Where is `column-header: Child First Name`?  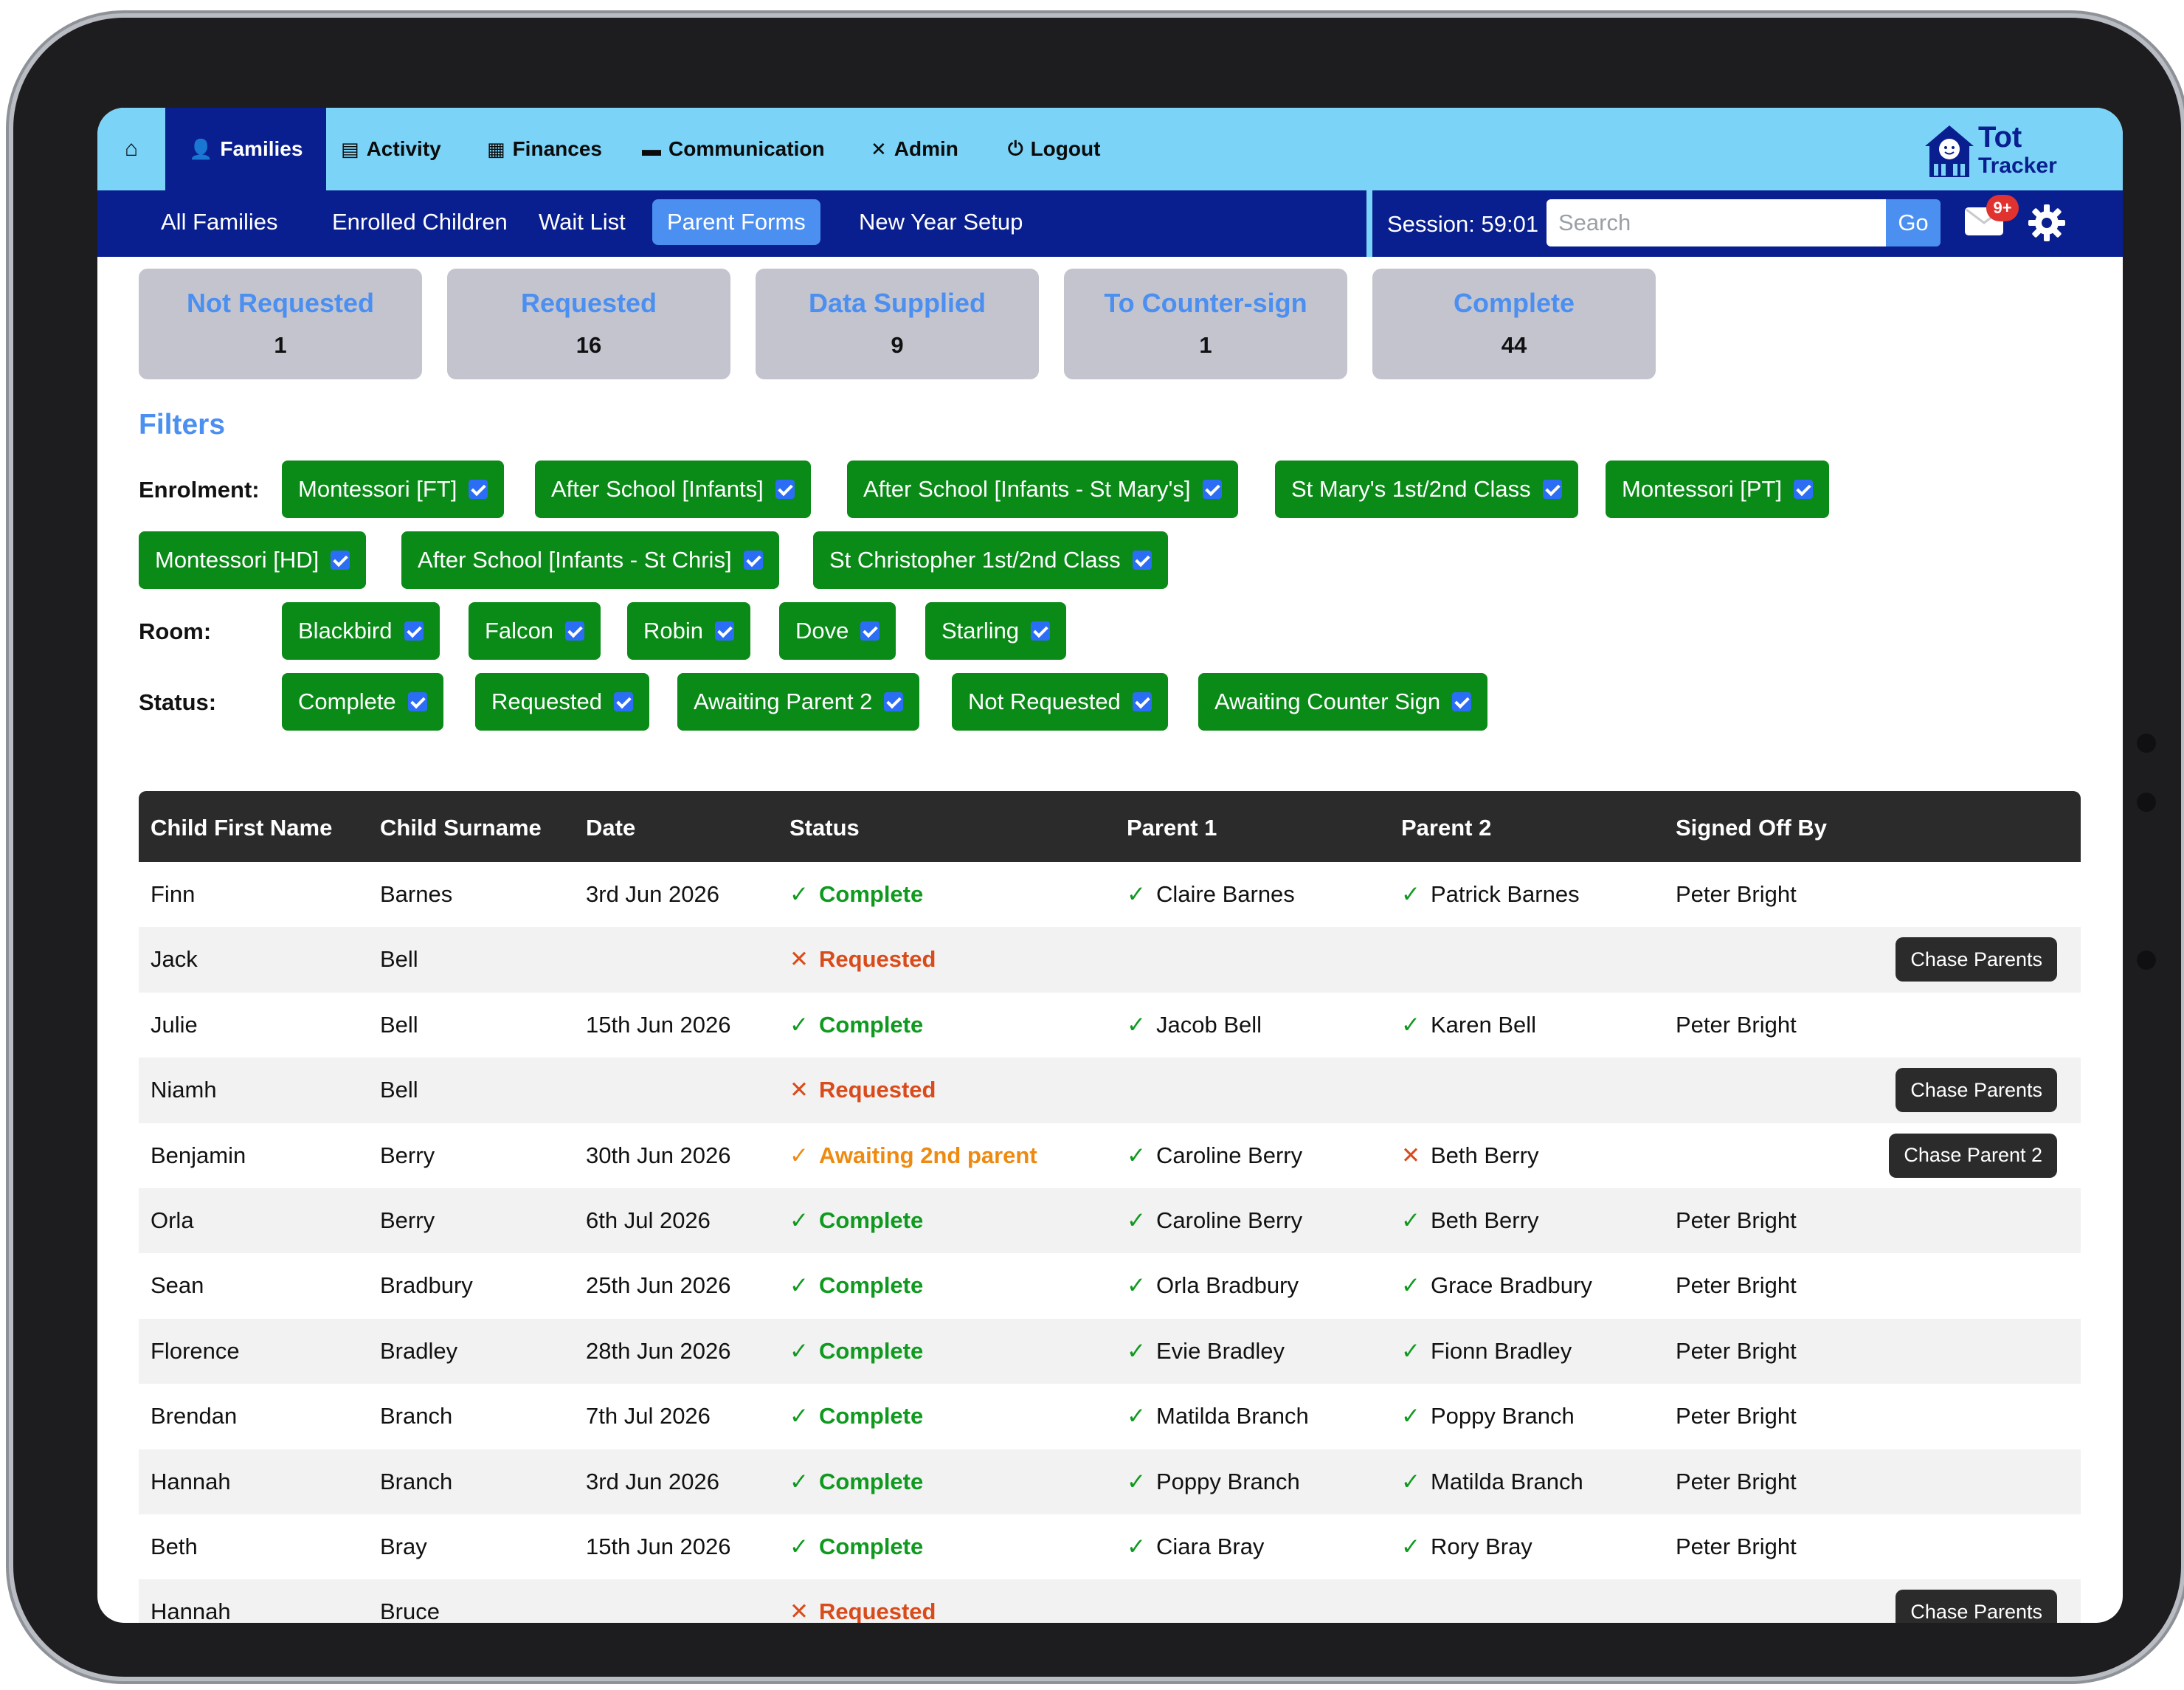 column-header: Child First Name is located at coordinates (242, 828).